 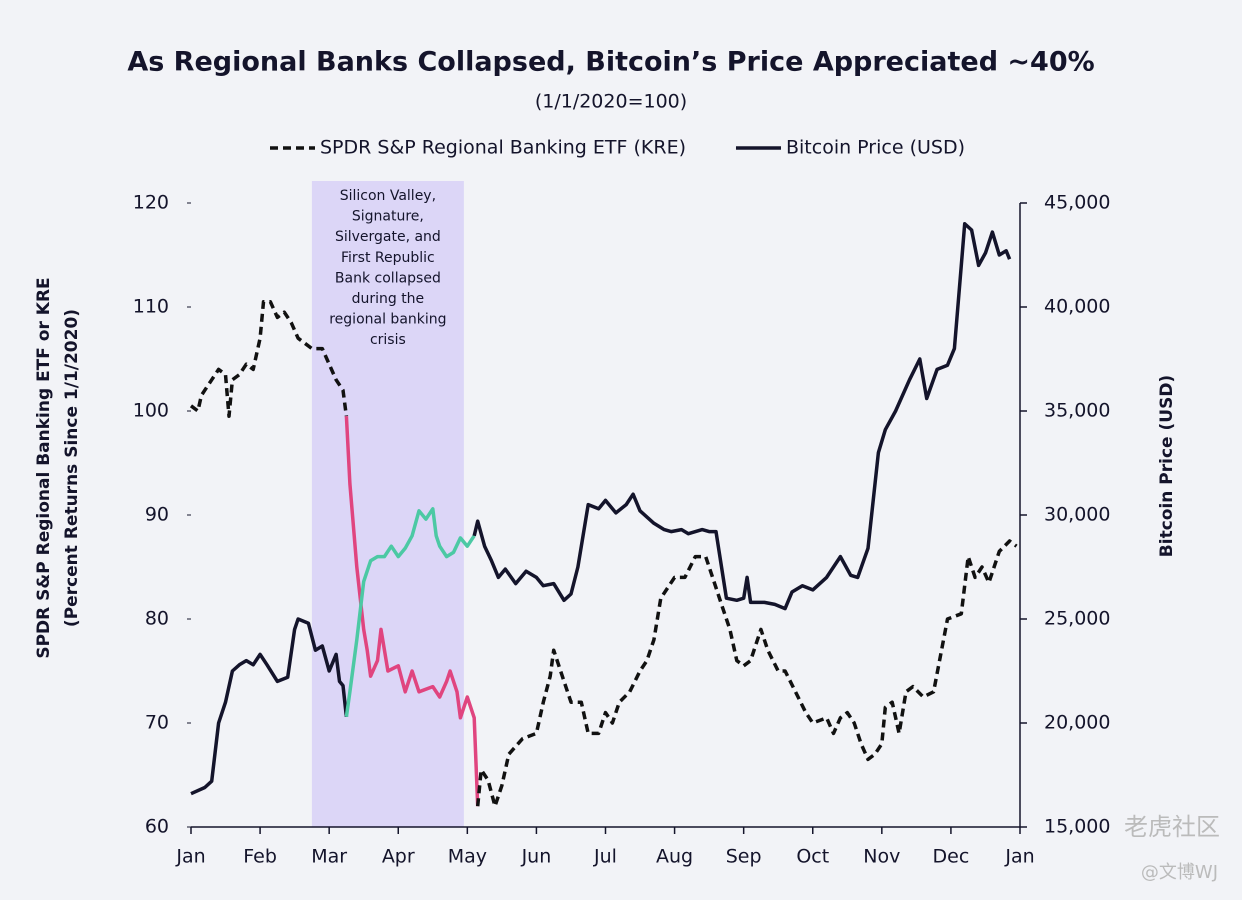 I want to click on y-tick-label: 110, so click(x=151, y=307).